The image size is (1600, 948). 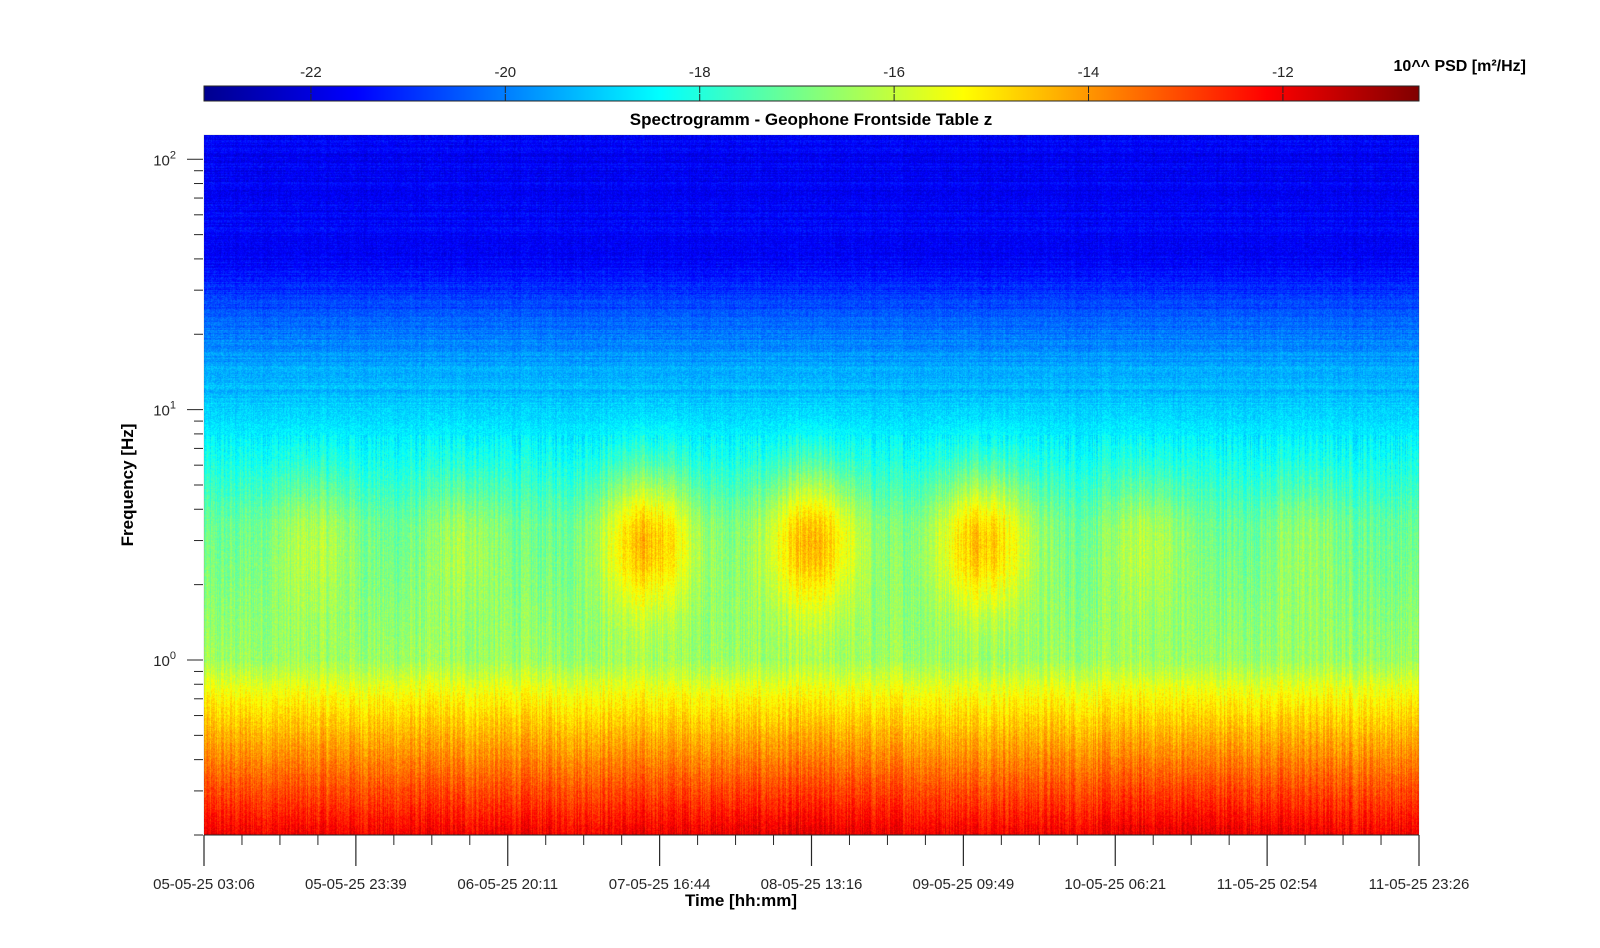 What do you see at coordinates (1460, 66) in the screenshot?
I see `colorbar-title: 10^^ PSD [m²/Hz]` at bounding box center [1460, 66].